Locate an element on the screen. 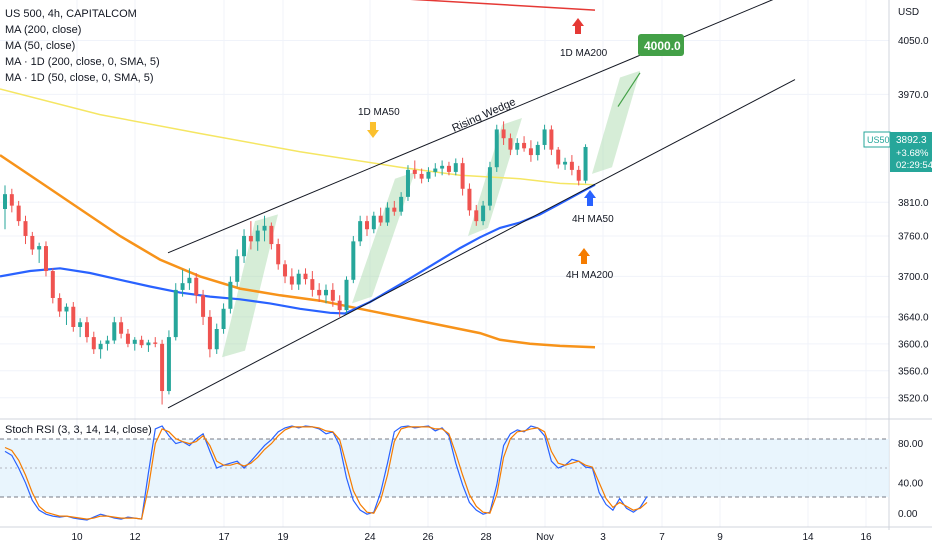  rsi-k-line is located at coordinates (326, 473).